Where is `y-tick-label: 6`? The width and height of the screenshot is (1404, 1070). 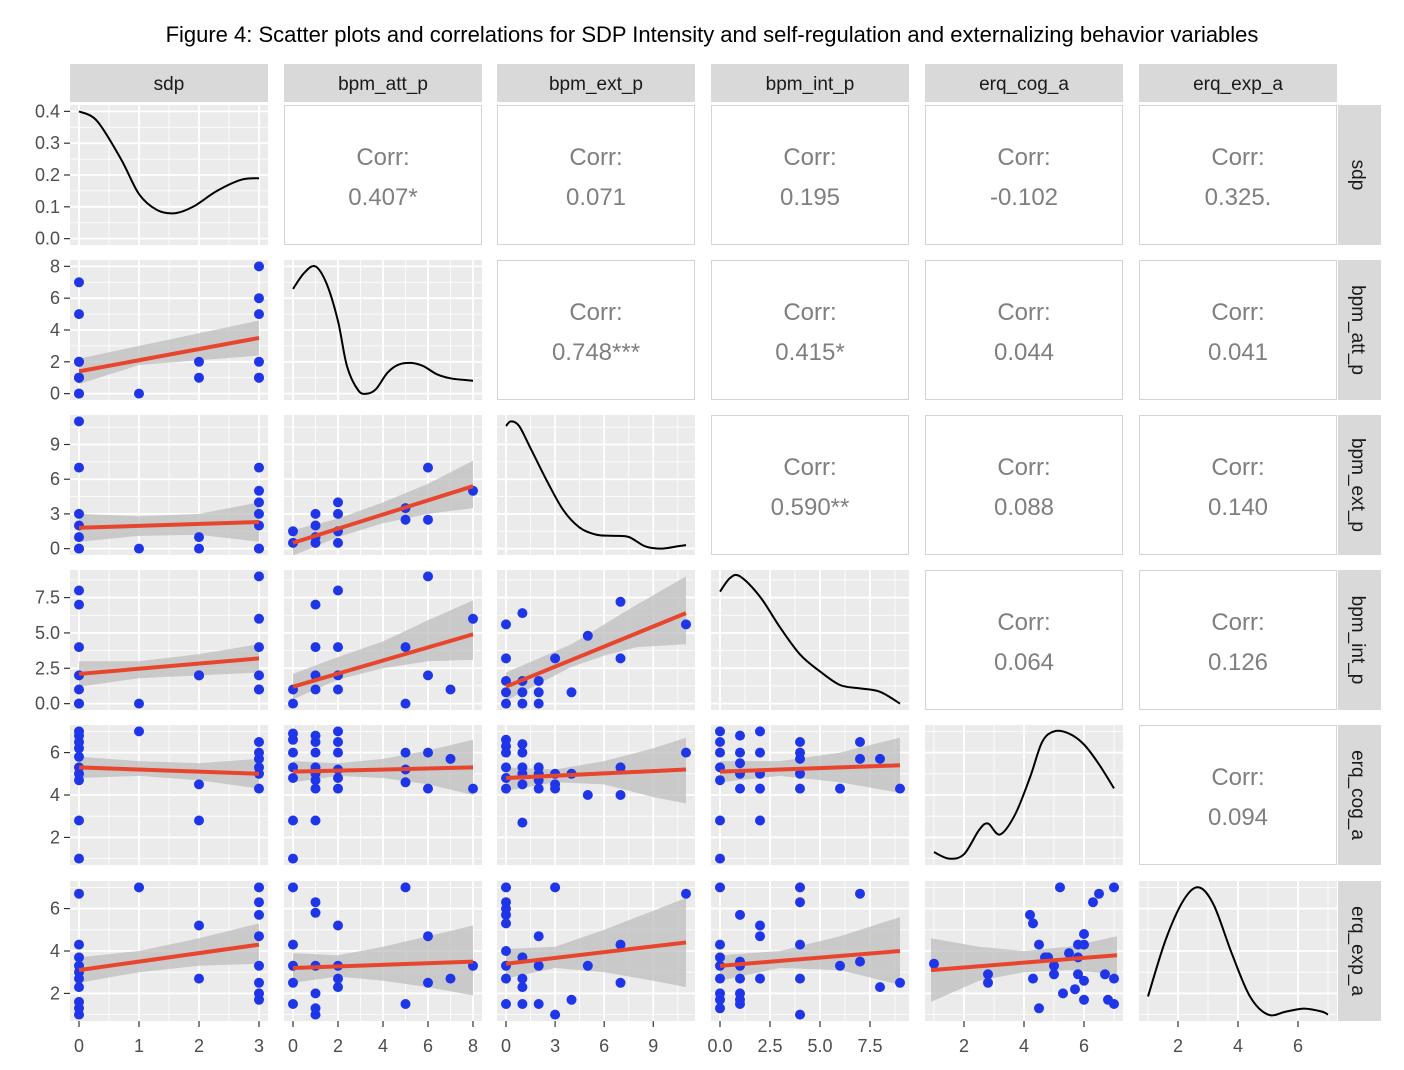 y-tick-label: 6 is located at coordinates (55, 753).